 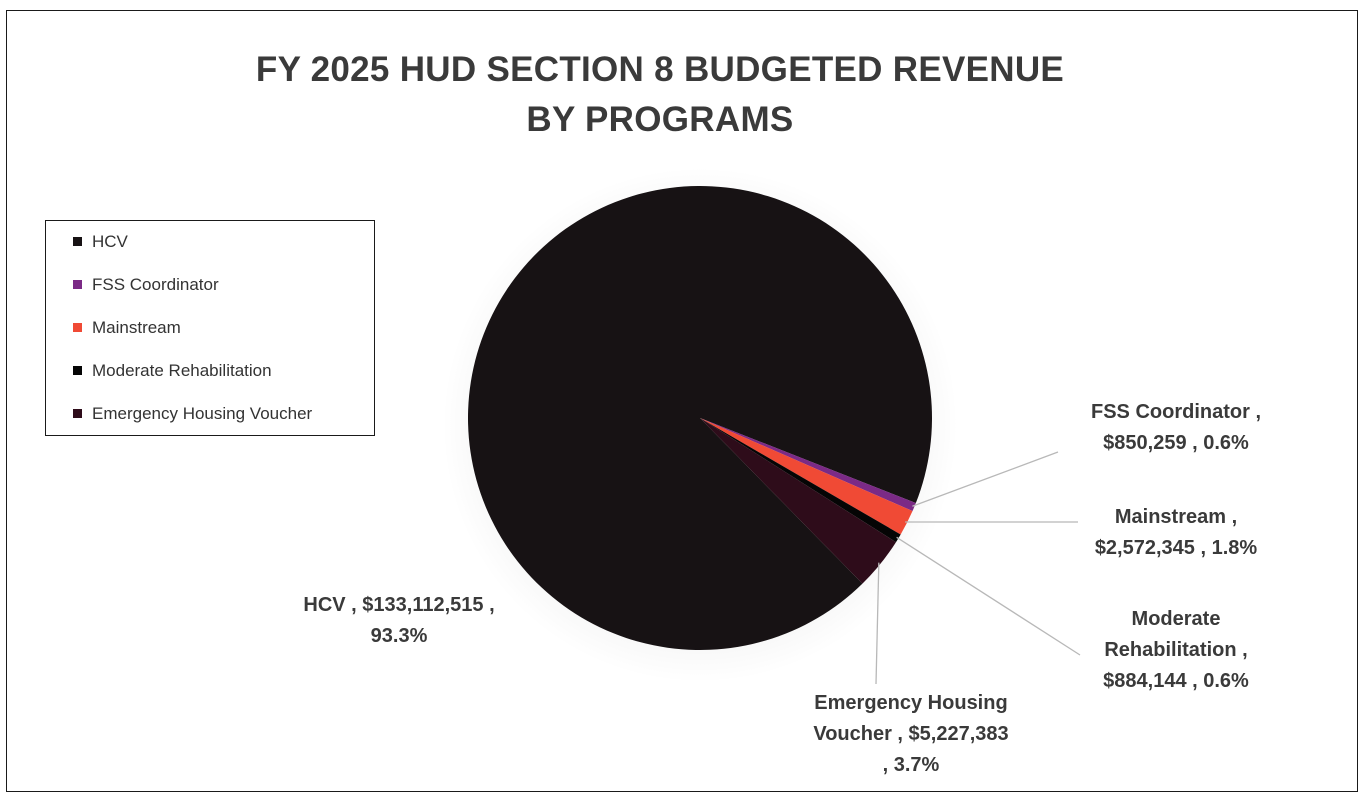 I want to click on data-label-moderate-rehabilitation-line-2: Rehabilitation ,, so click(x=1176, y=650).